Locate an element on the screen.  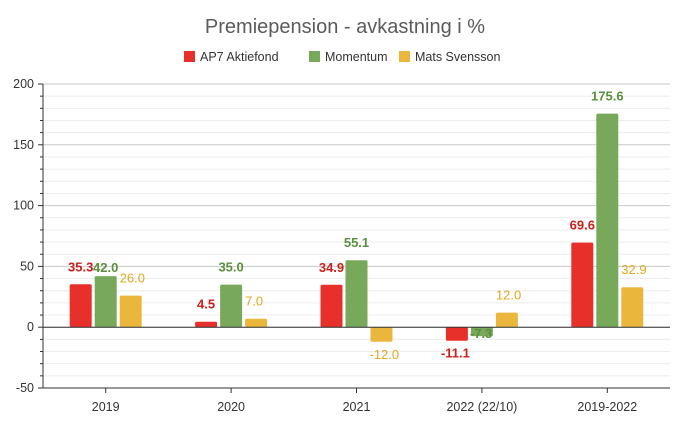
x-tick-label: 2020 is located at coordinates (231, 407).